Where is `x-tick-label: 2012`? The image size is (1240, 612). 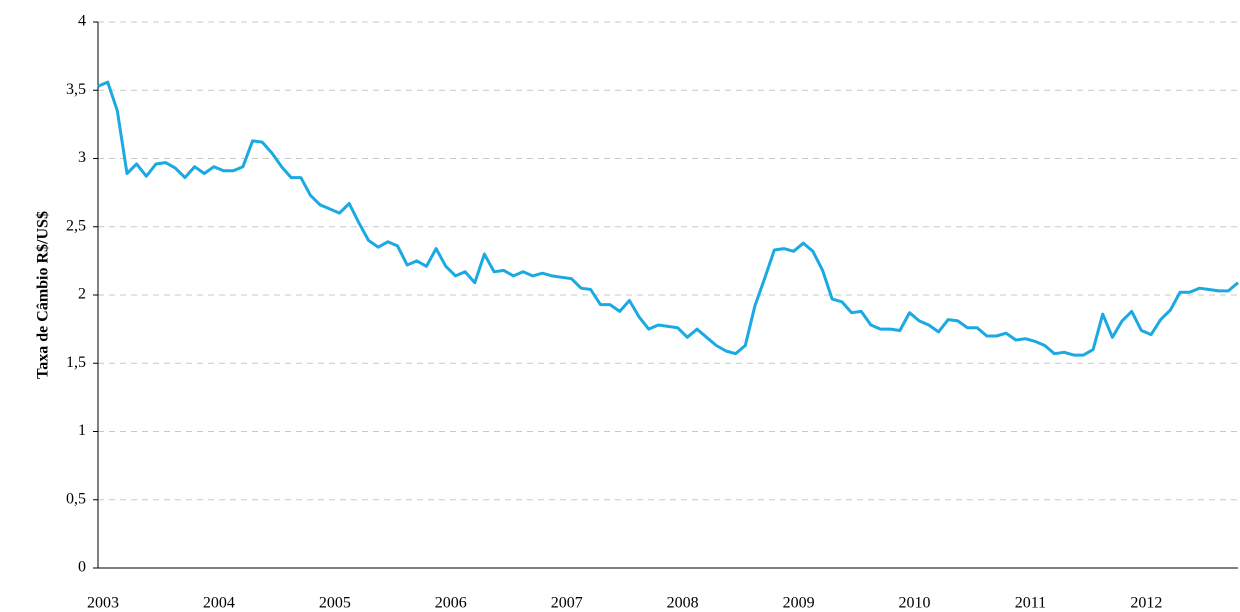 x-tick-label: 2012 is located at coordinates (1146, 603).